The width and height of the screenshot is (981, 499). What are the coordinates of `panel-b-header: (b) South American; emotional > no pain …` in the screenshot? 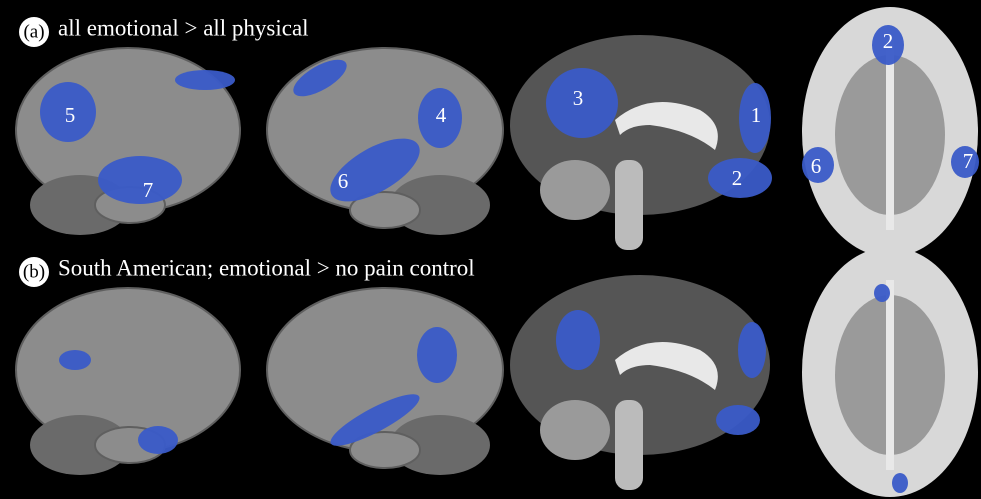 It's located at (247, 271).